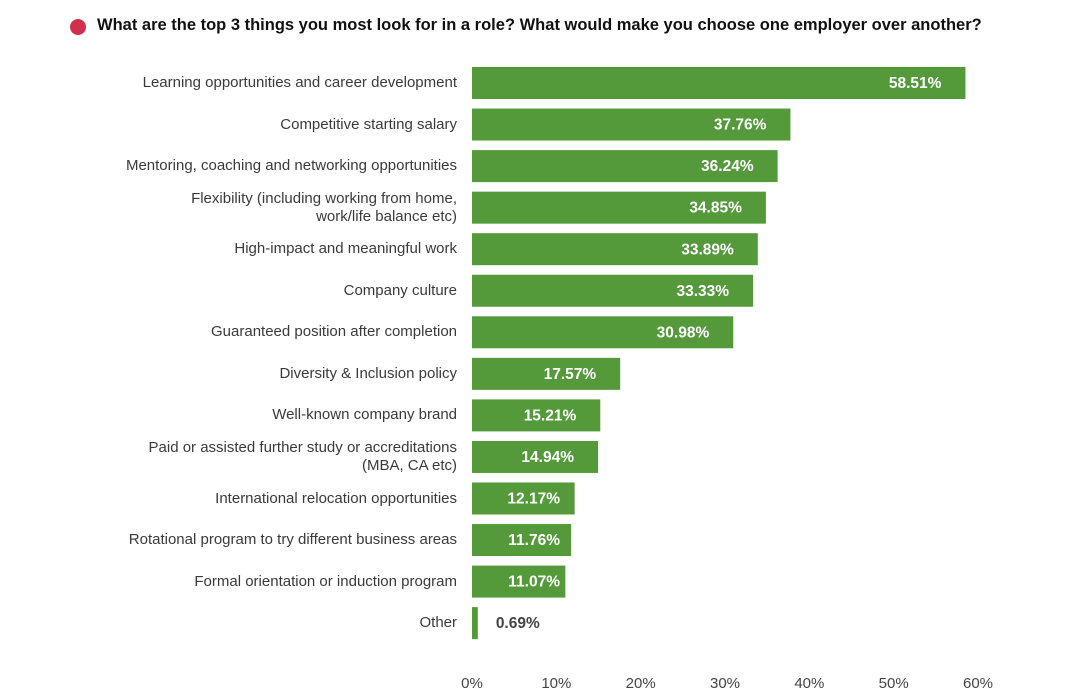 Image resolution: width=1080 pixels, height=700 pixels. What do you see at coordinates (725, 683) in the screenshot?
I see `x-tick-label: 30%` at bounding box center [725, 683].